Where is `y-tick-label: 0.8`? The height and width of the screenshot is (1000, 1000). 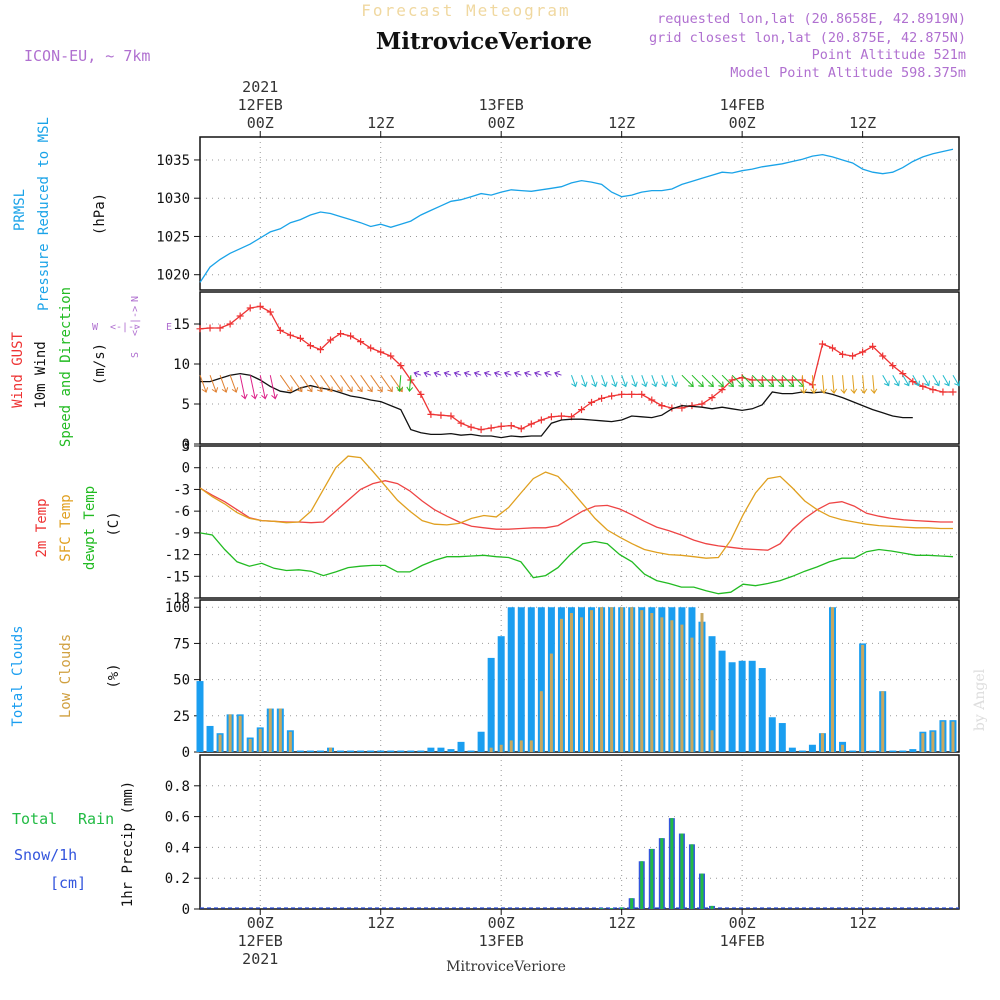 y-tick-label: 0.8 is located at coordinates (177, 787).